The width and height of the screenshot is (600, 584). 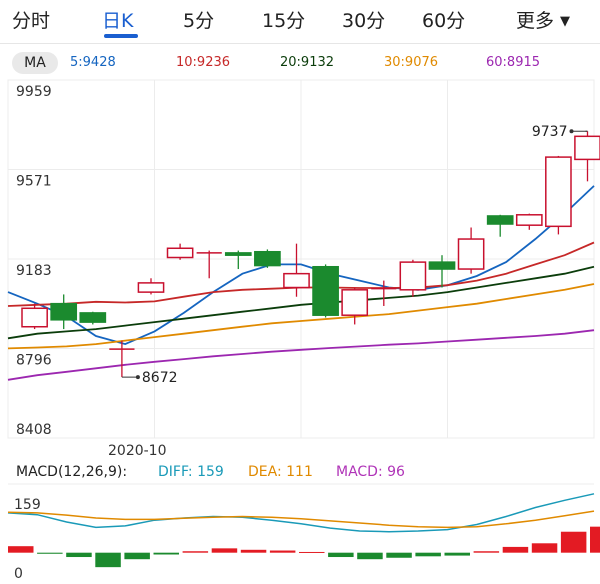 What do you see at coordinates (199, 21) in the screenshot?
I see `tab-5min: 5分` at bounding box center [199, 21].